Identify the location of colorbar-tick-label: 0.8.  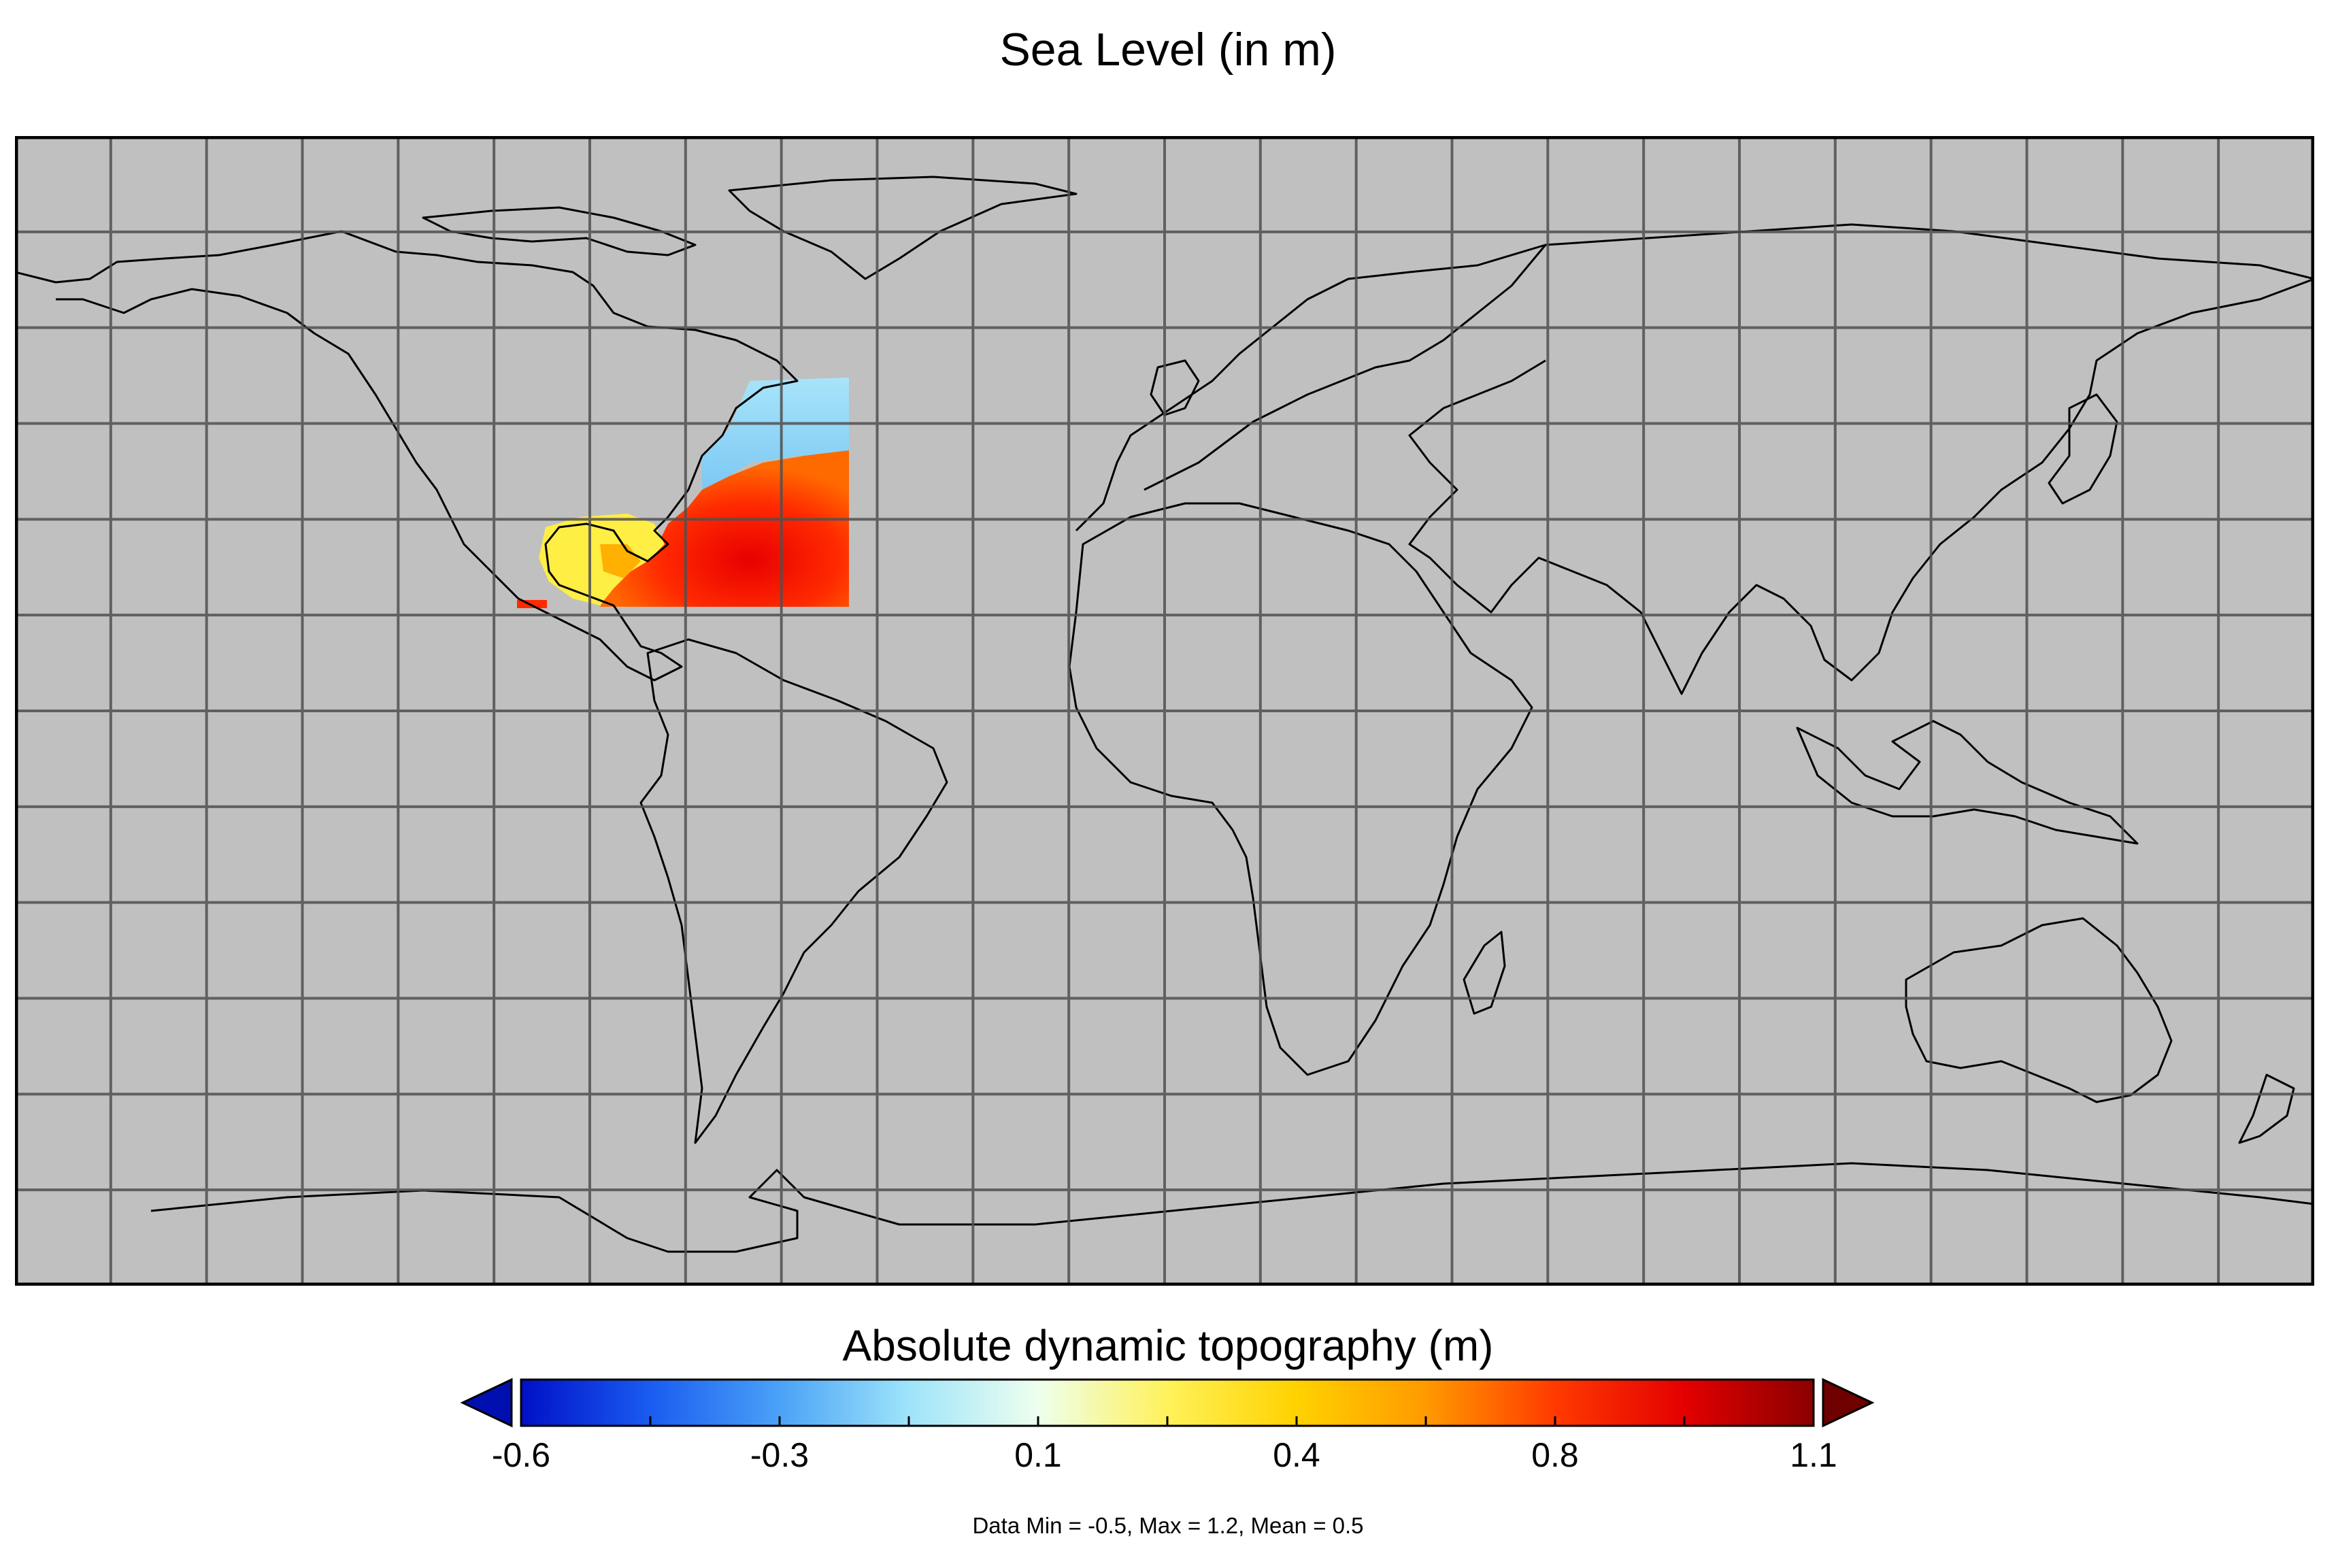
(1555, 1455).